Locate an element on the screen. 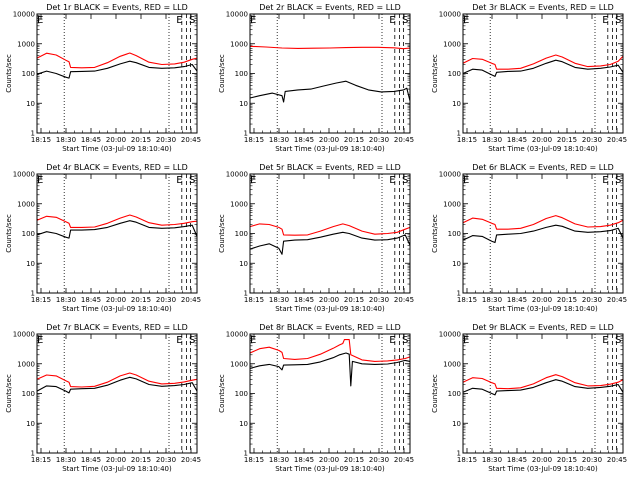  panel-title: Det 3r BLACK = Events, RED = LLD is located at coordinates (543, 7).